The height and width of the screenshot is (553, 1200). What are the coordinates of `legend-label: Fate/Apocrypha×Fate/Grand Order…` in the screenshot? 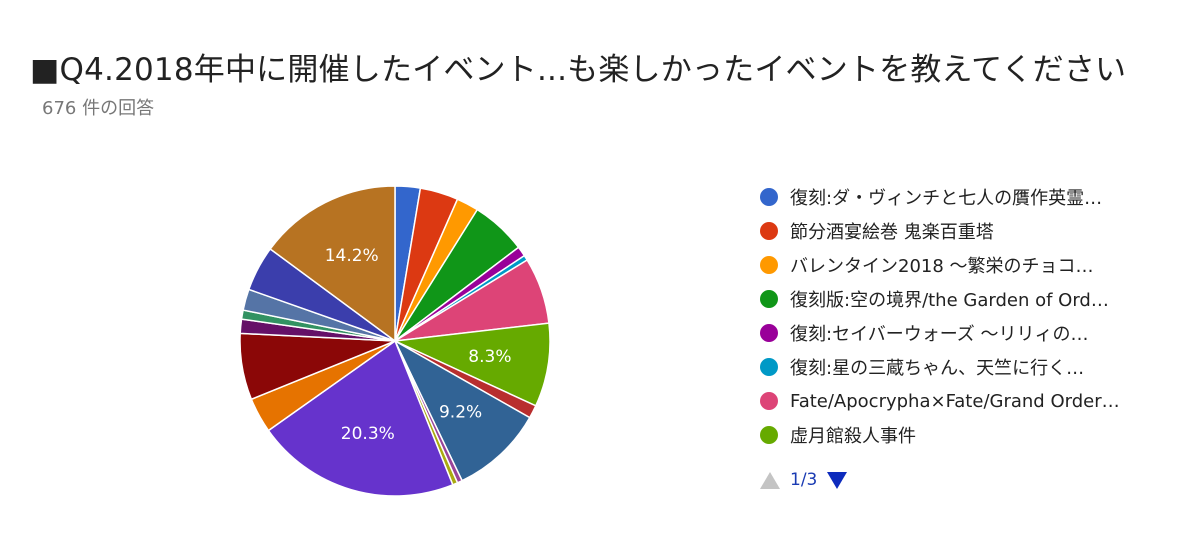 It's located at (955, 401).